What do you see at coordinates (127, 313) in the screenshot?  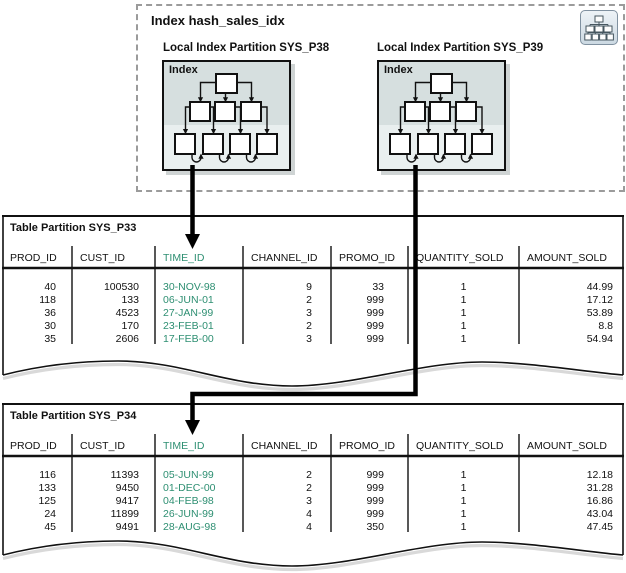 I see `table-cell: 4523` at bounding box center [127, 313].